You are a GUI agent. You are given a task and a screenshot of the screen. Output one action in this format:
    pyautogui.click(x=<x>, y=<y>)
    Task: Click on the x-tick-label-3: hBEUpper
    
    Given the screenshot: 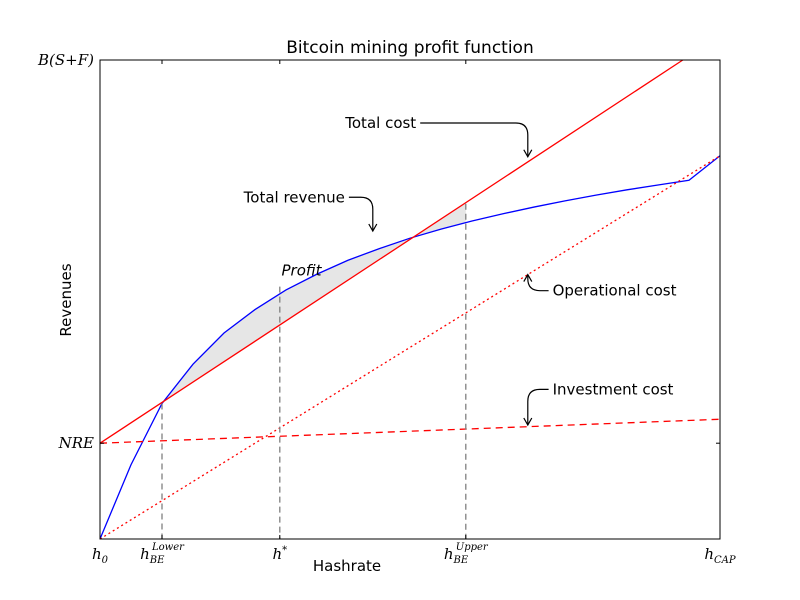 What is the action you would take?
    pyautogui.click(x=466, y=554)
    